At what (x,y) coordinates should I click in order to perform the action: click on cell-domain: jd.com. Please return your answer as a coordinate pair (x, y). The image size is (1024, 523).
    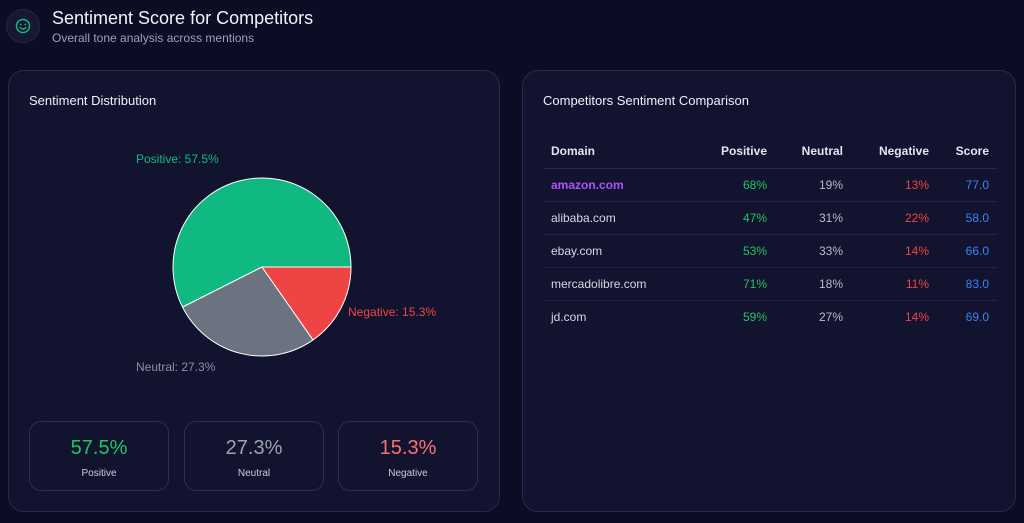
    Looking at the image, I should click on (569, 316).